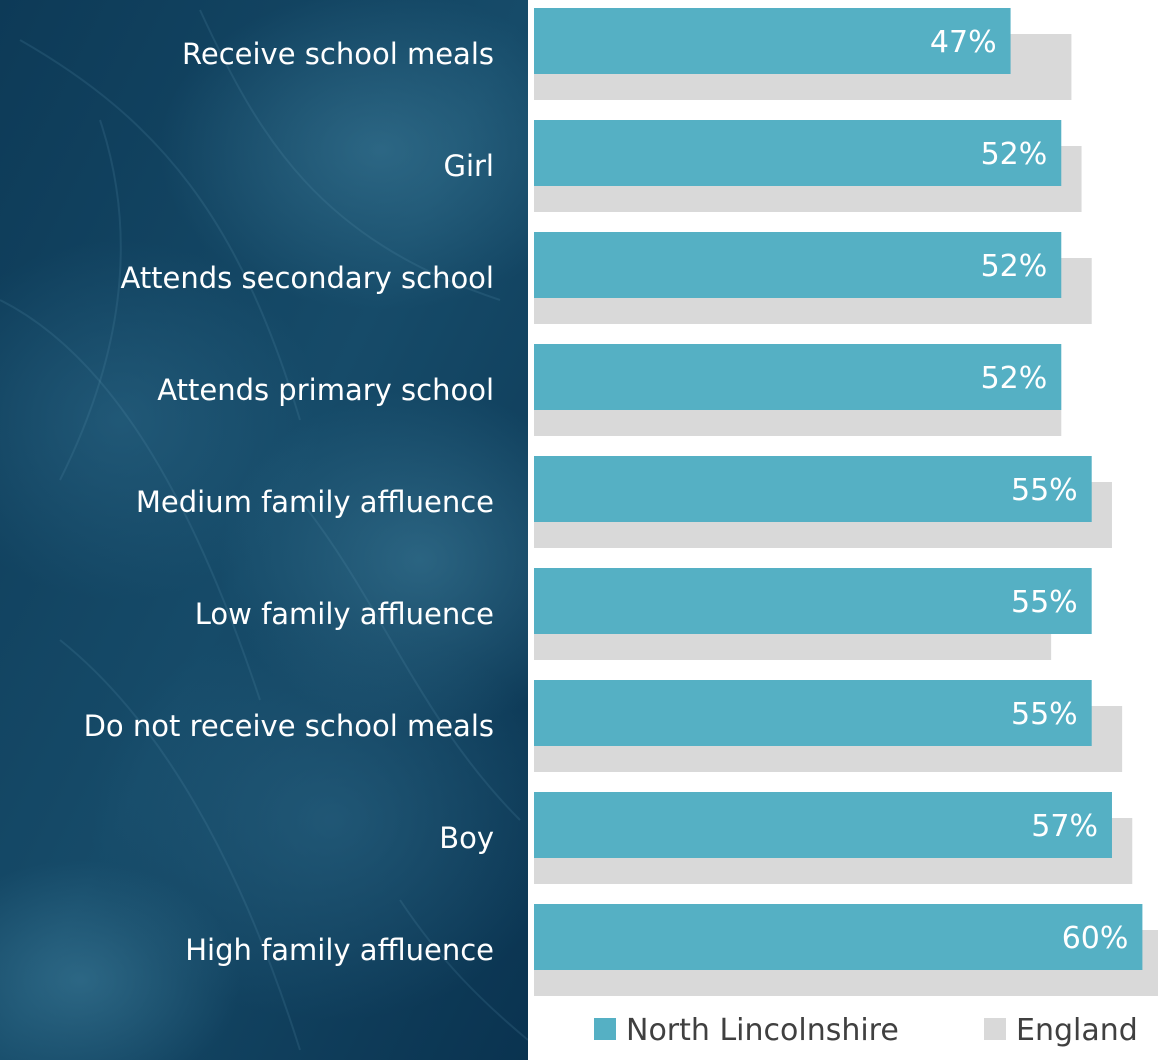 Image resolution: width=1158 pixels, height=1064 pixels. What do you see at coordinates (315, 502) in the screenshot?
I see `category-label: Medium family affluence` at bounding box center [315, 502].